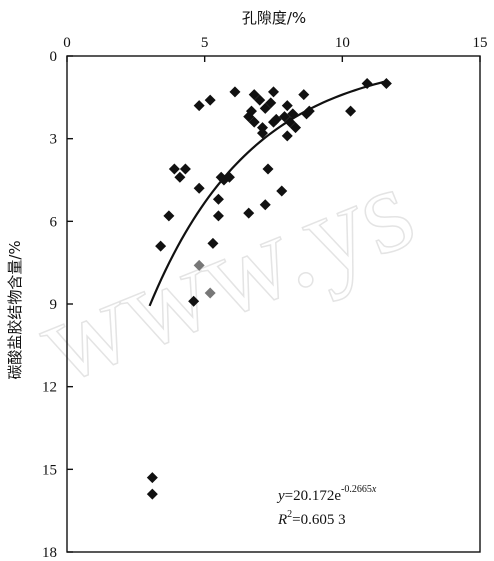 The width and height of the screenshot is (494, 561). Describe the element at coordinates (67, 43) in the screenshot. I see `x-tick-label: 0` at that location.